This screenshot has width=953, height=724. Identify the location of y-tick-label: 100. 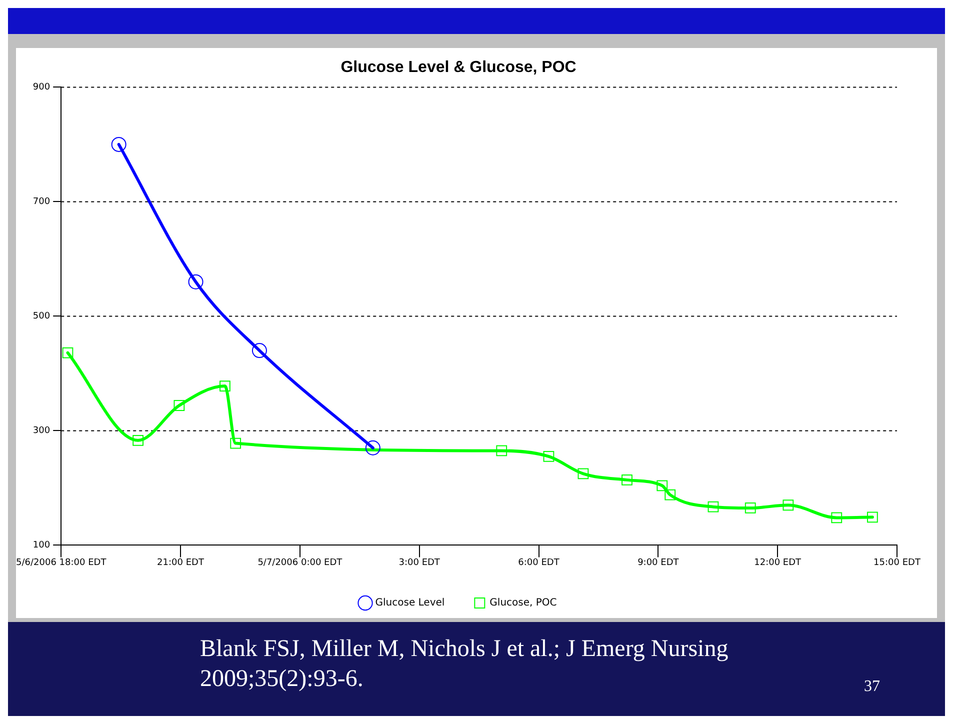
(41, 545).